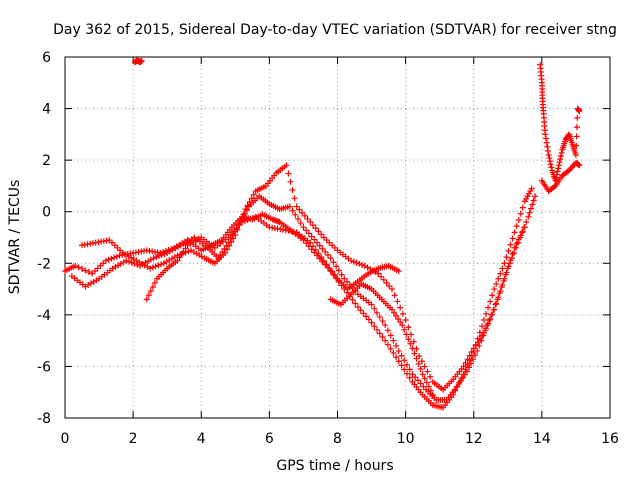  What do you see at coordinates (65, 439) in the screenshot?
I see `x-tick-label: 0` at bounding box center [65, 439].